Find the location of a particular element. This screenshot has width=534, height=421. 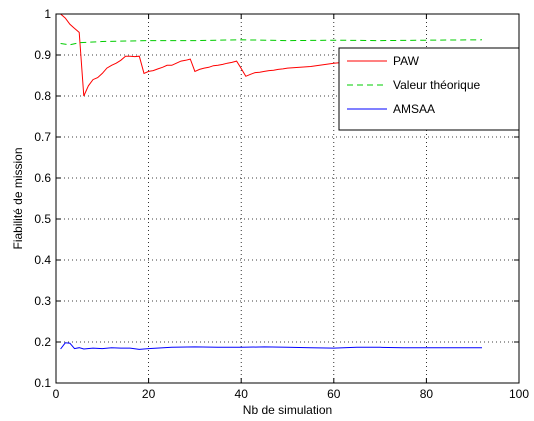

y-axis-label: Fiabilité de mission is located at coordinates (18, 198).